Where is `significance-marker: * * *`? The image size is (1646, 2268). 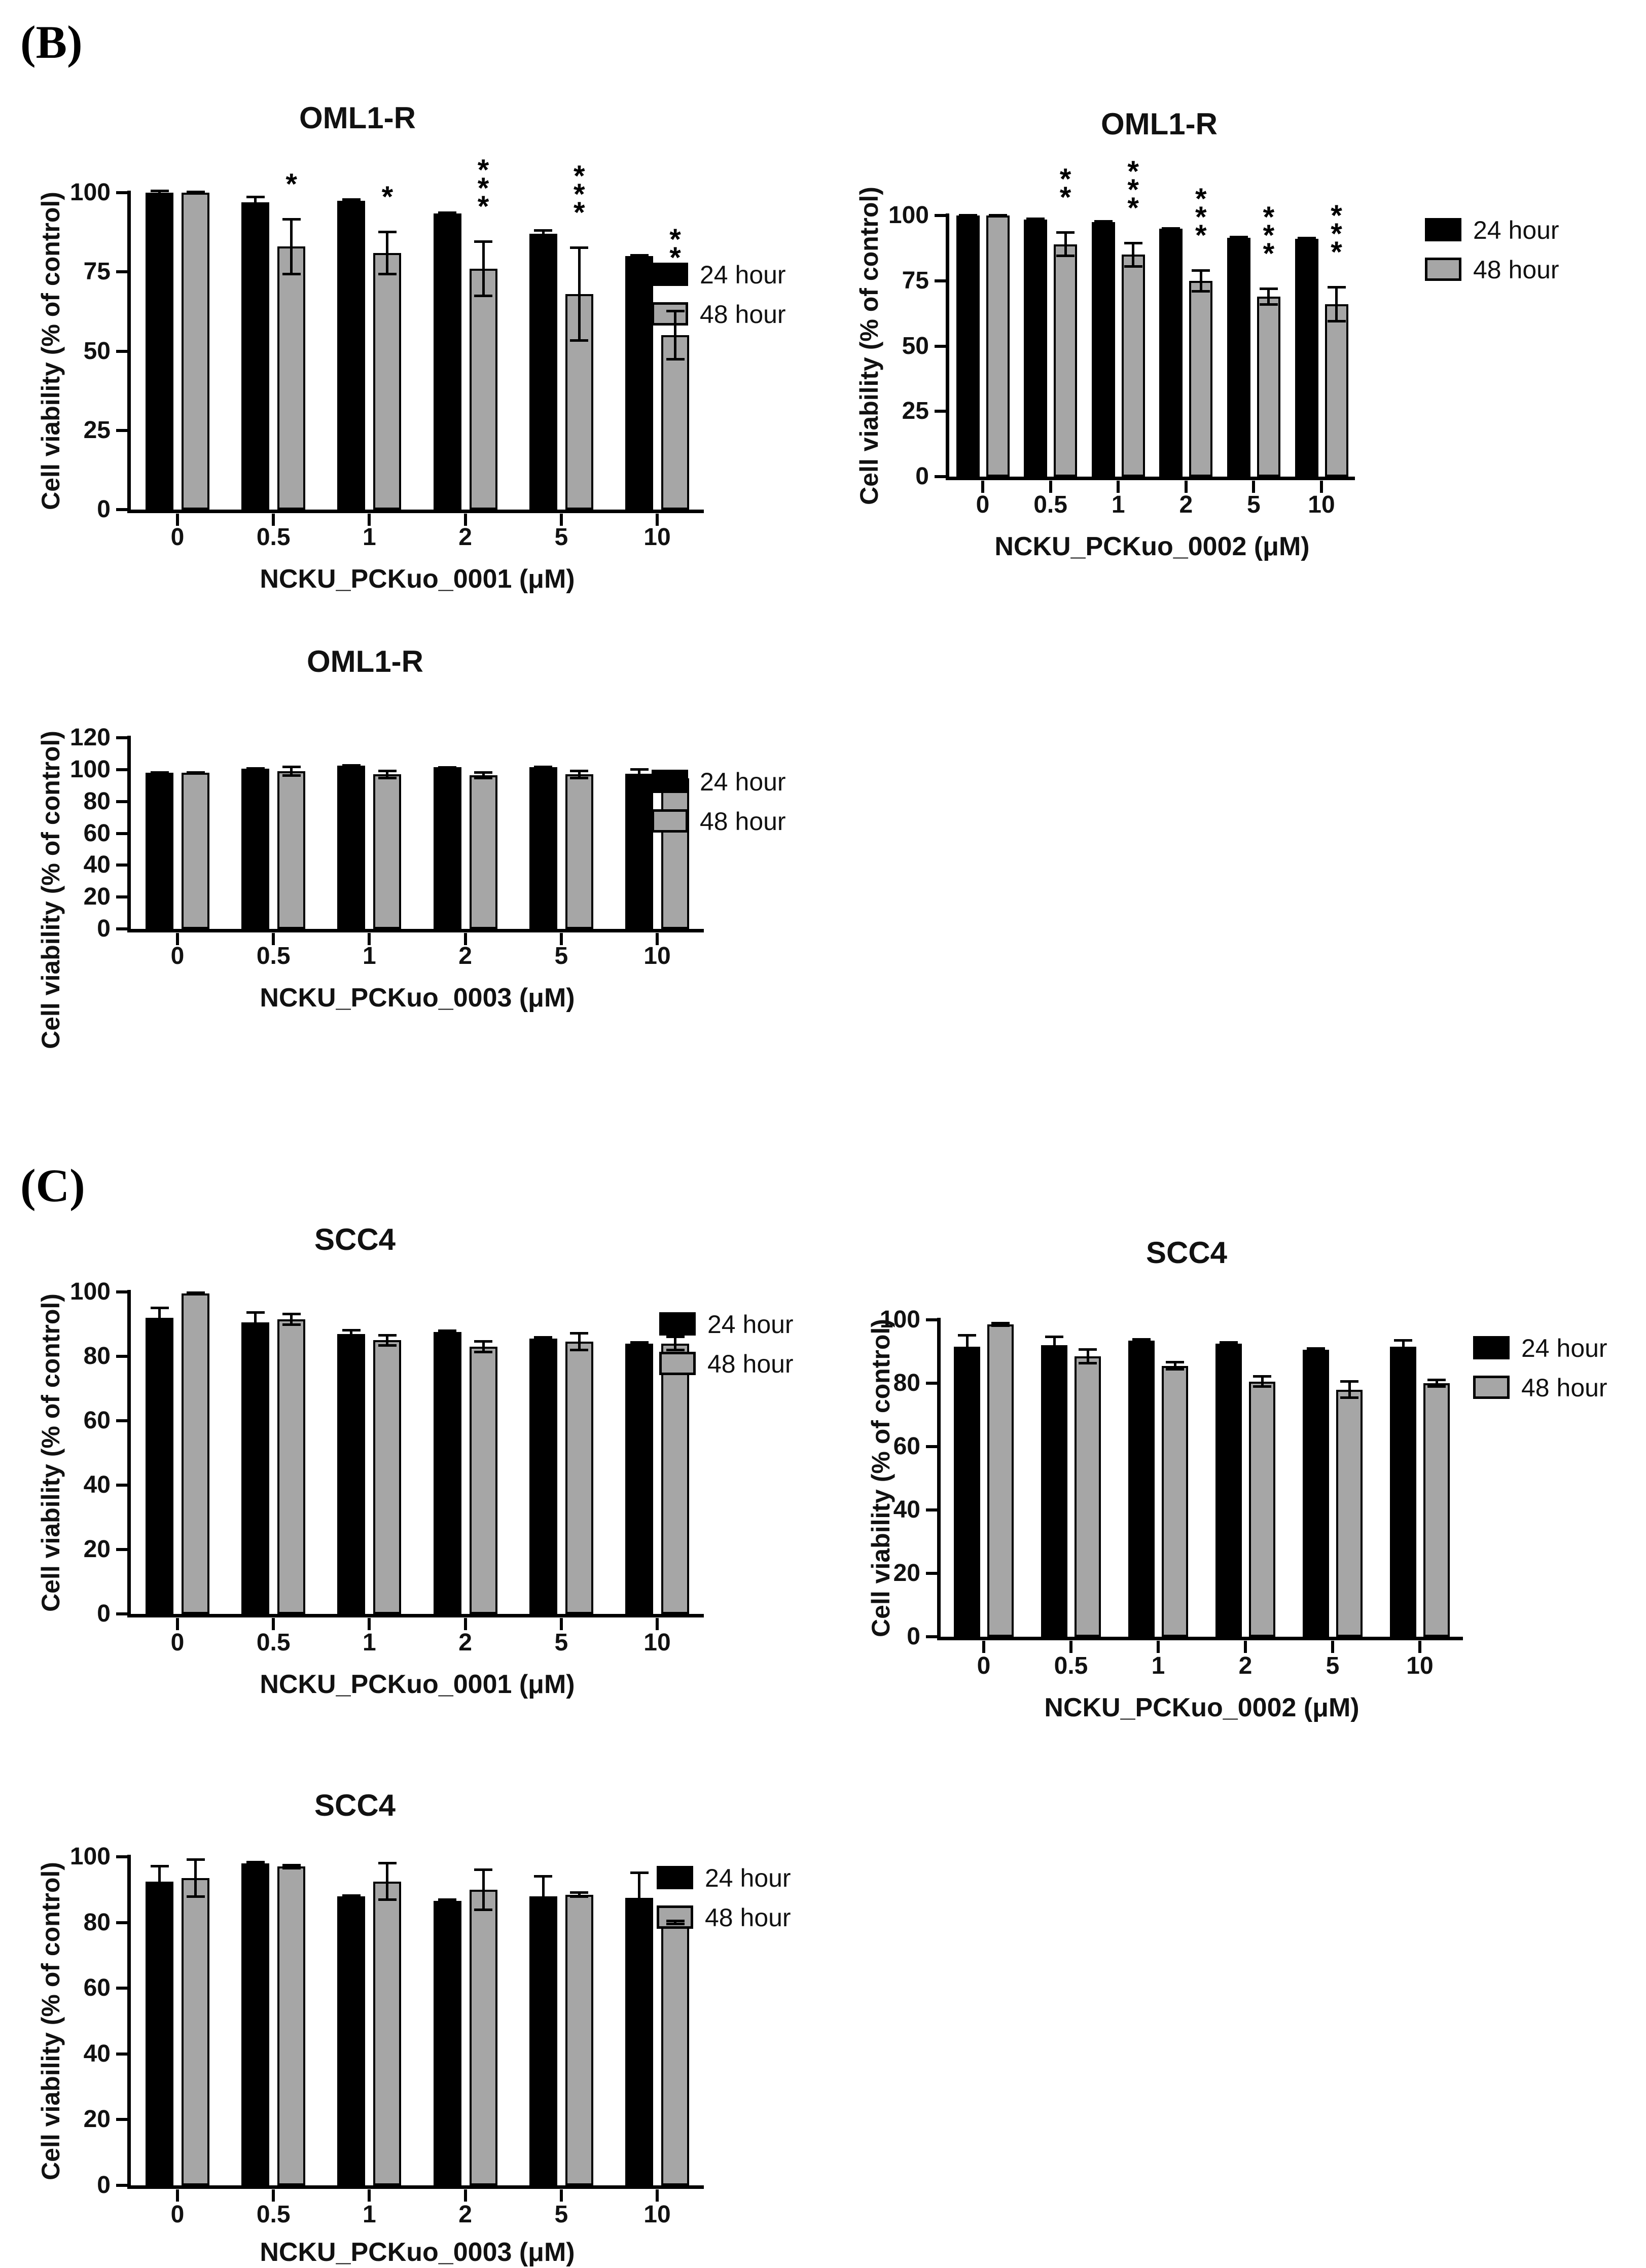 significance-marker: * * * is located at coordinates (1133, 190).